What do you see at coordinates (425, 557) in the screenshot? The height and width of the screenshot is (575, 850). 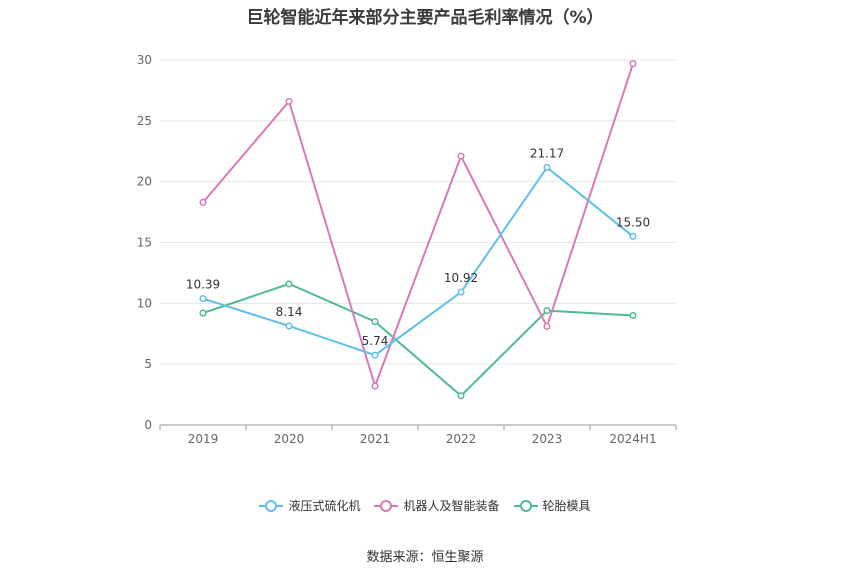 I see `data-source: 数据来源：恒生聚源` at bounding box center [425, 557].